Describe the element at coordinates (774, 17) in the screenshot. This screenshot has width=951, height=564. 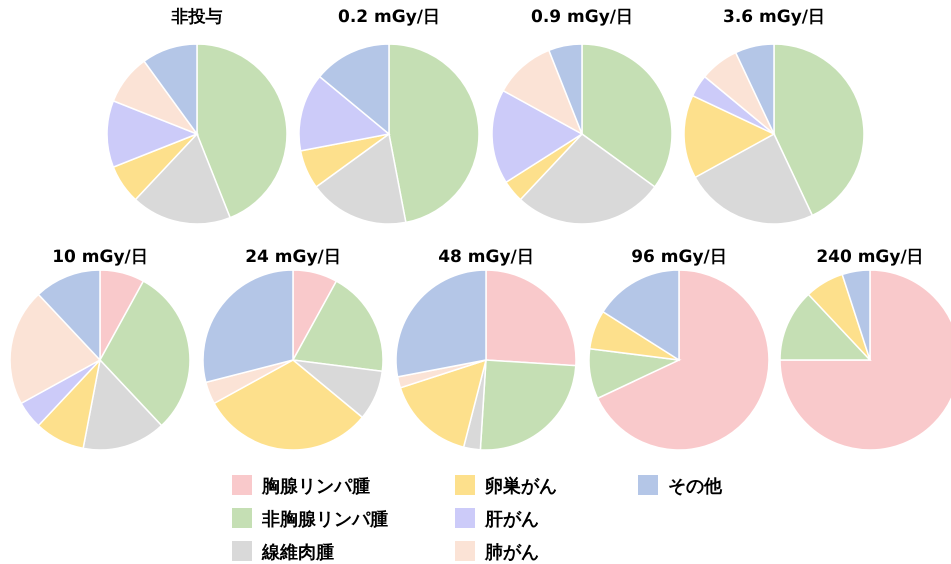
I see `slice-label: 3.6 mGy/日` at that location.